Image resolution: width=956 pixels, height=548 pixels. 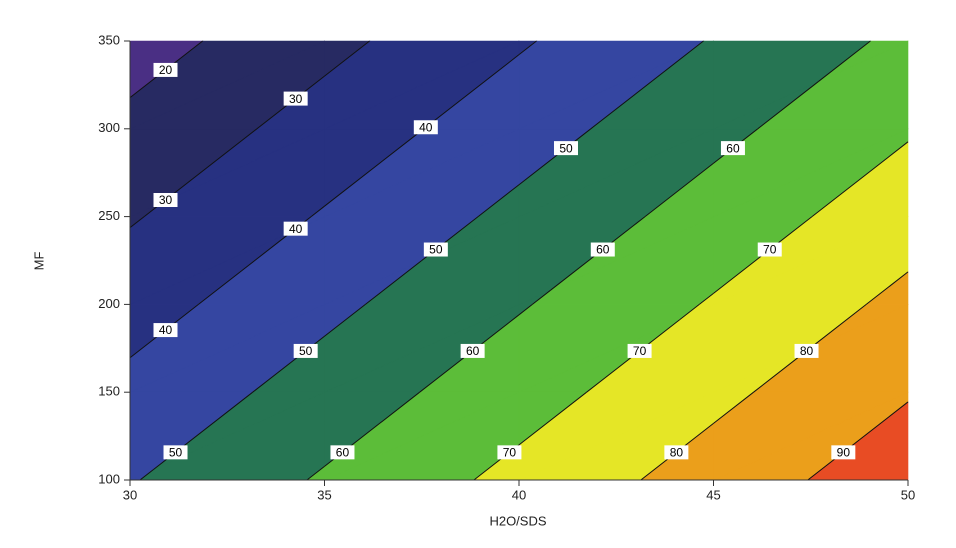 I want to click on x-axis-label: H2O/SDS, so click(x=517, y=520).